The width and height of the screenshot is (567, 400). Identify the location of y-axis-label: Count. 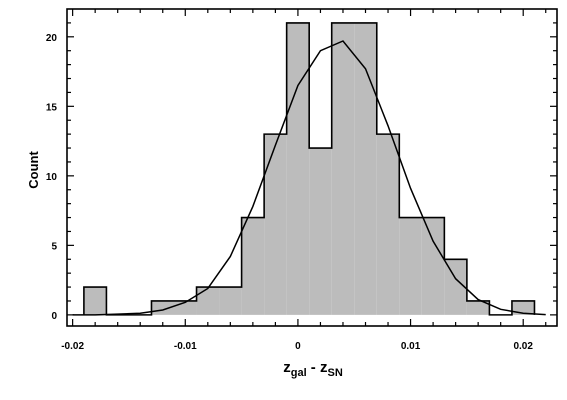
(33, 170).